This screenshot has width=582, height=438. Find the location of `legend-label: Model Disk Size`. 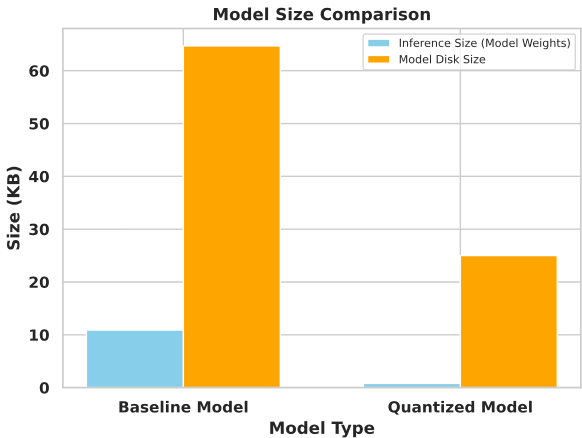

legend-label: Model Disk Size is located at coordinates (443, 59).